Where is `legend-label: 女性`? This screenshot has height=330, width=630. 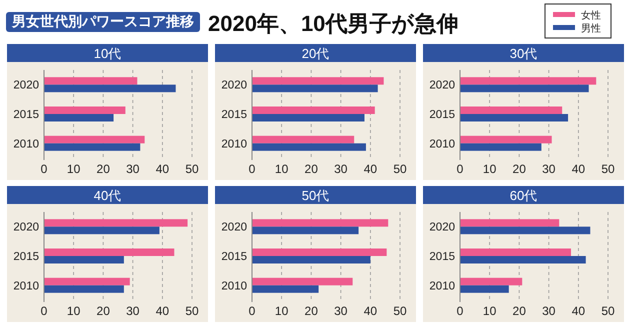 legend-label: 女性 is located at coordinates (591, 16).